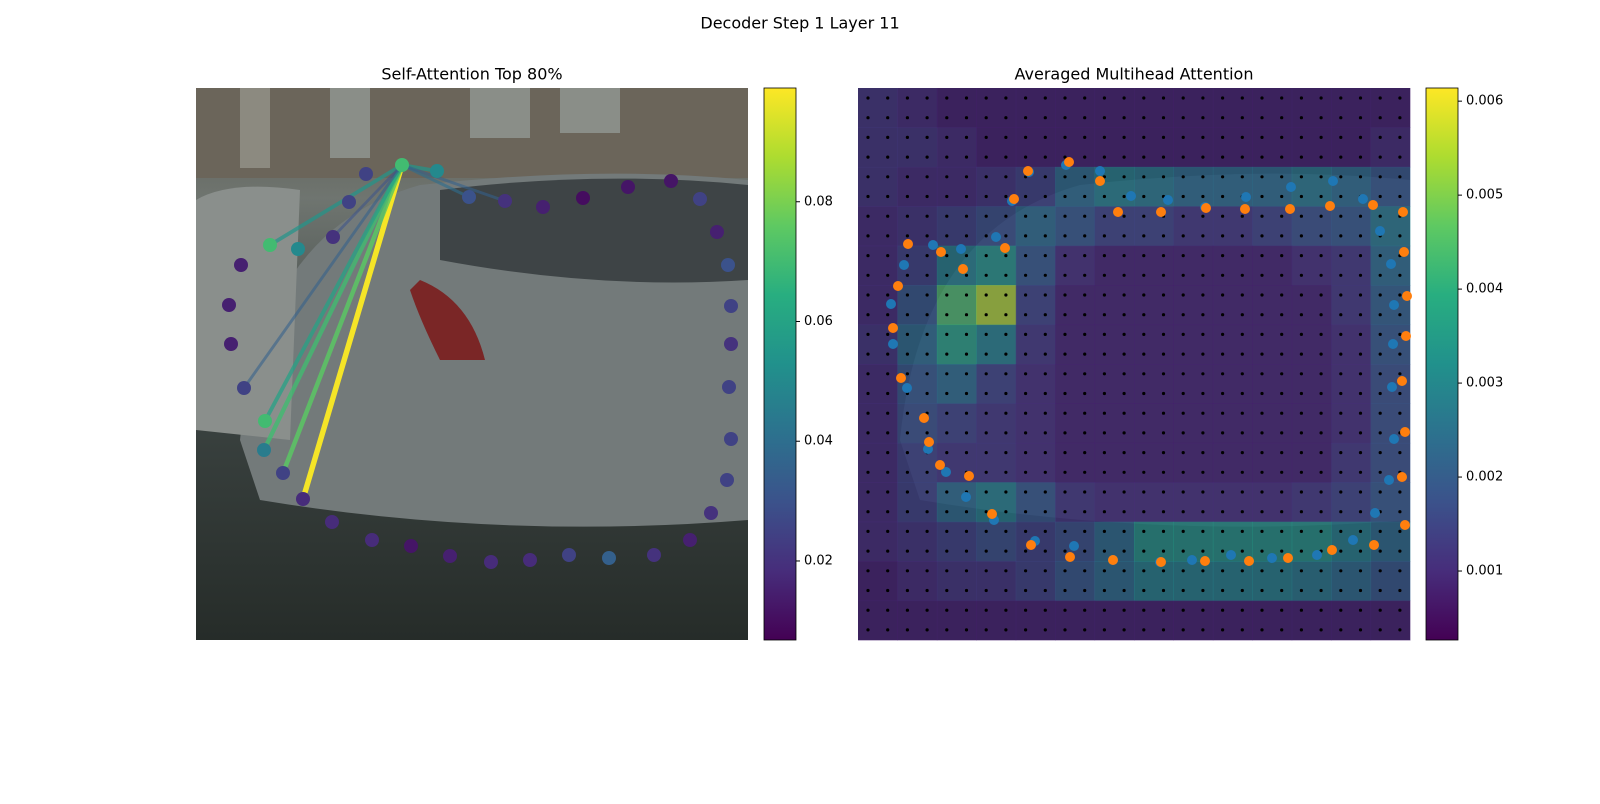  I want to click on colorbar-tick-label: 0.002, so click(1484, 477).